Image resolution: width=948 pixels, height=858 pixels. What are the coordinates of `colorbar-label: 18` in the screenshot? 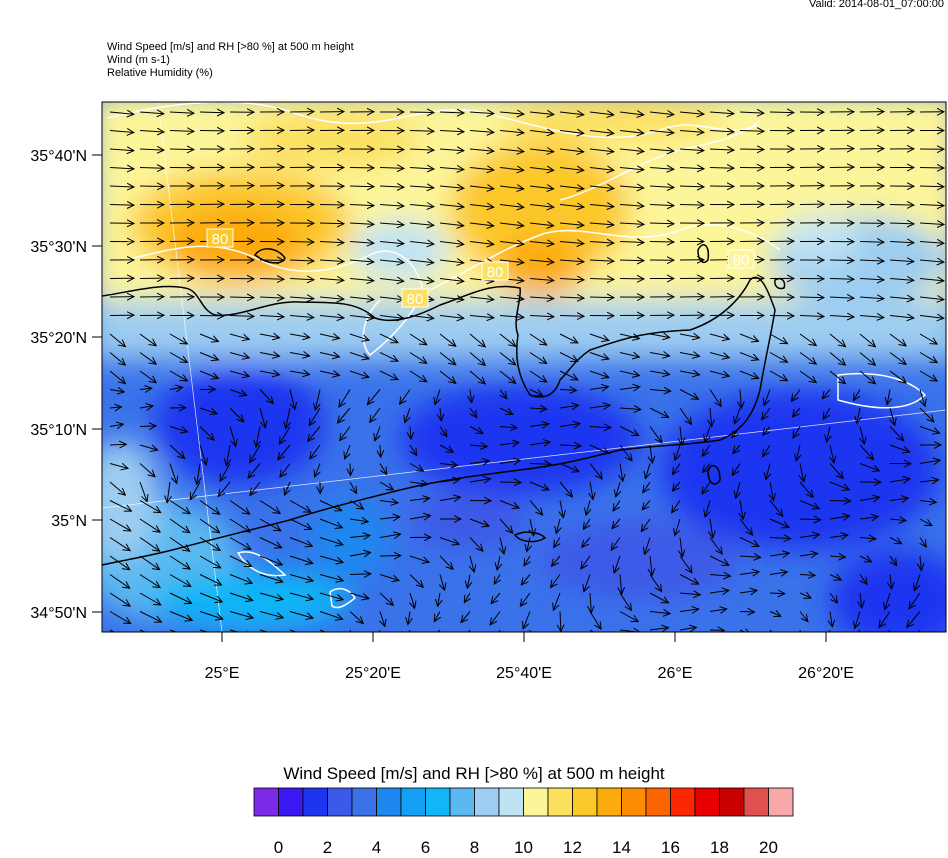 It's located at (719, 848).